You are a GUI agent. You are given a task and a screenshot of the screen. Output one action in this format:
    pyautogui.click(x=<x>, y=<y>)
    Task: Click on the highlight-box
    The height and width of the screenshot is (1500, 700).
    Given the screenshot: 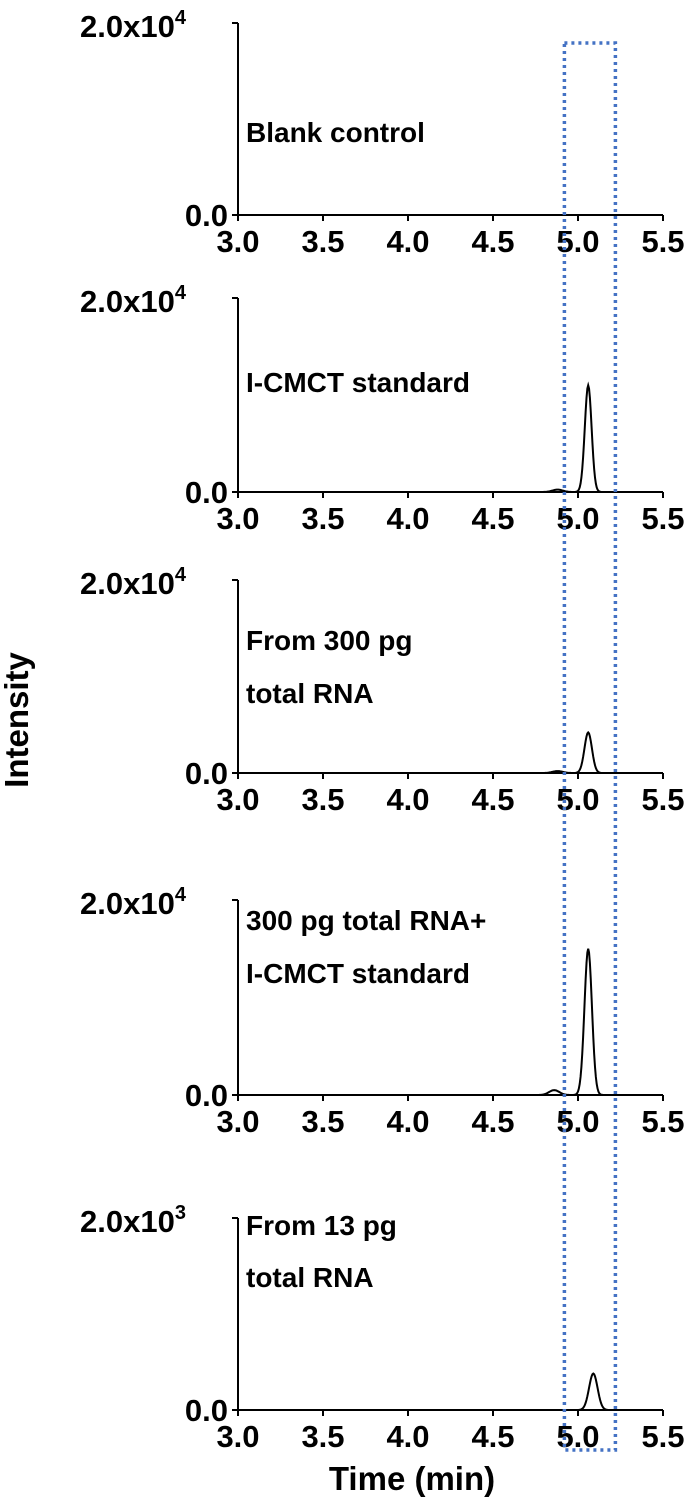 What is the action you would take?
    pyautogui.click(x=590, y=746)
    